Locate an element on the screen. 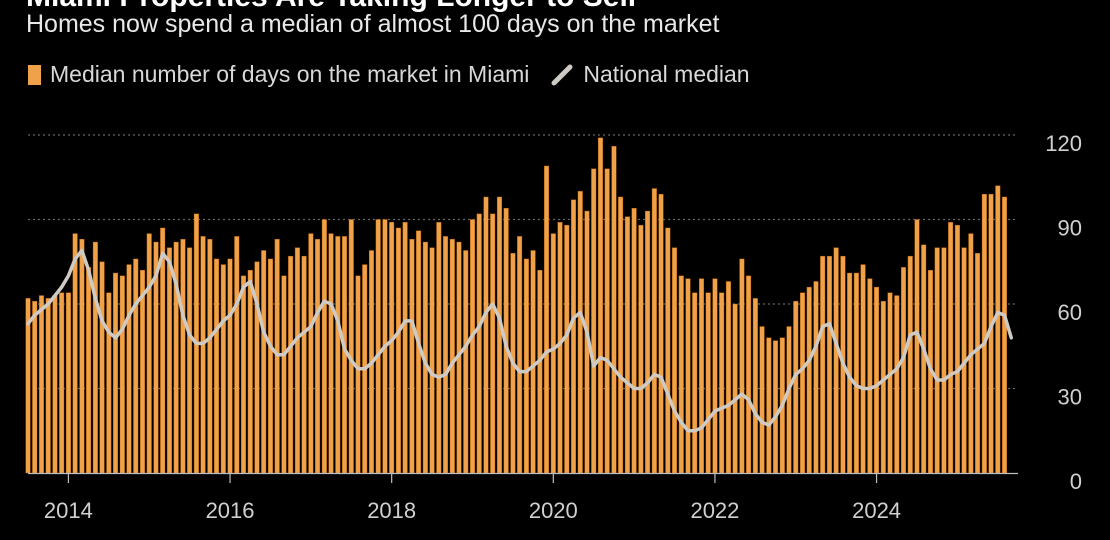  legend-item-national: National median is located at coordinates (649, 74).